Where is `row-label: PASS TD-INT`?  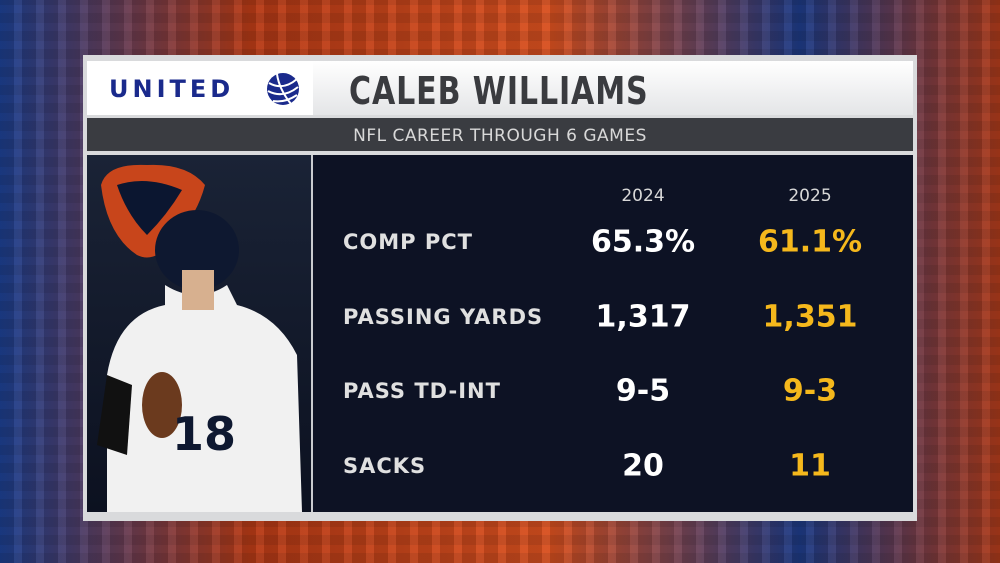
row-label: PASS TD-INT is located at coordinates (422, 391).